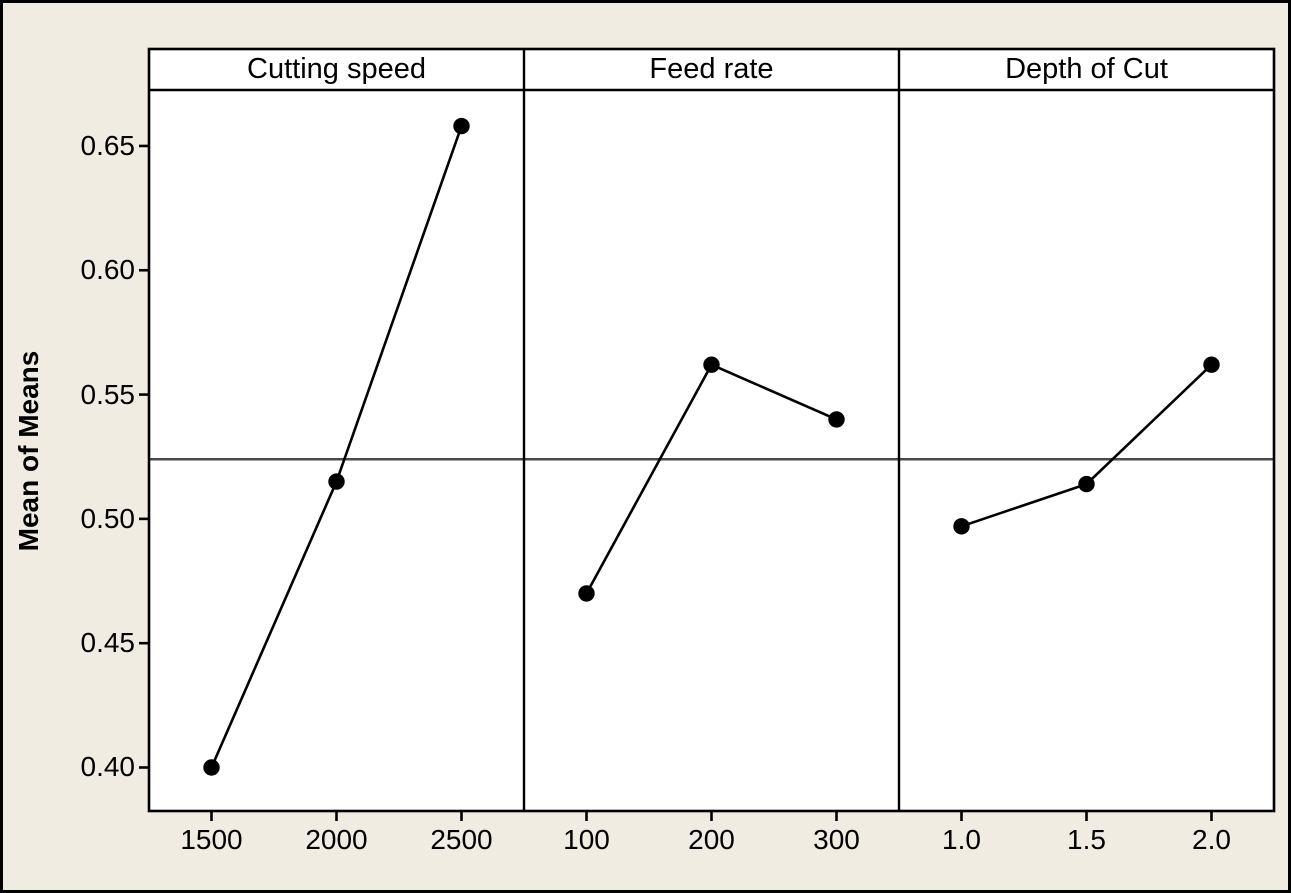 The height and width of the screenshot is (893, 1291). What do you see at coordinates (1086, 839) in the screenshot?
I see `x-tick-label: 1.5` at bounding box center [1086, 839].